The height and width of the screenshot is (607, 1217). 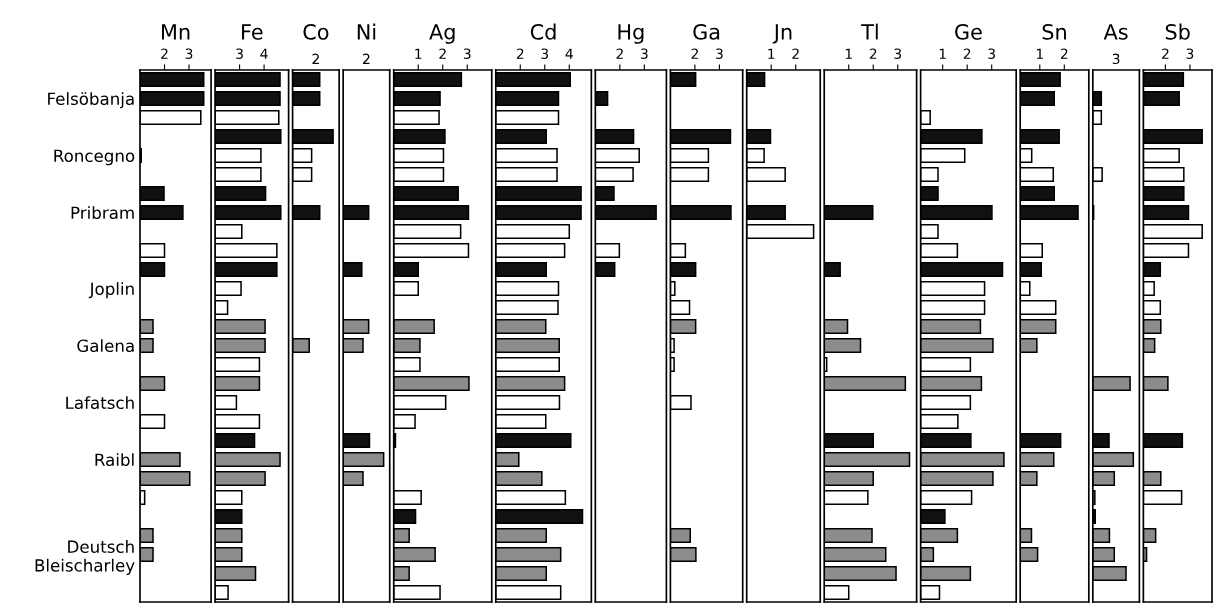 What do you see at coordinates (94, 157) in the screenshot?
I see `y-tick-label: Roncegno` at bounding box center [94, 157].